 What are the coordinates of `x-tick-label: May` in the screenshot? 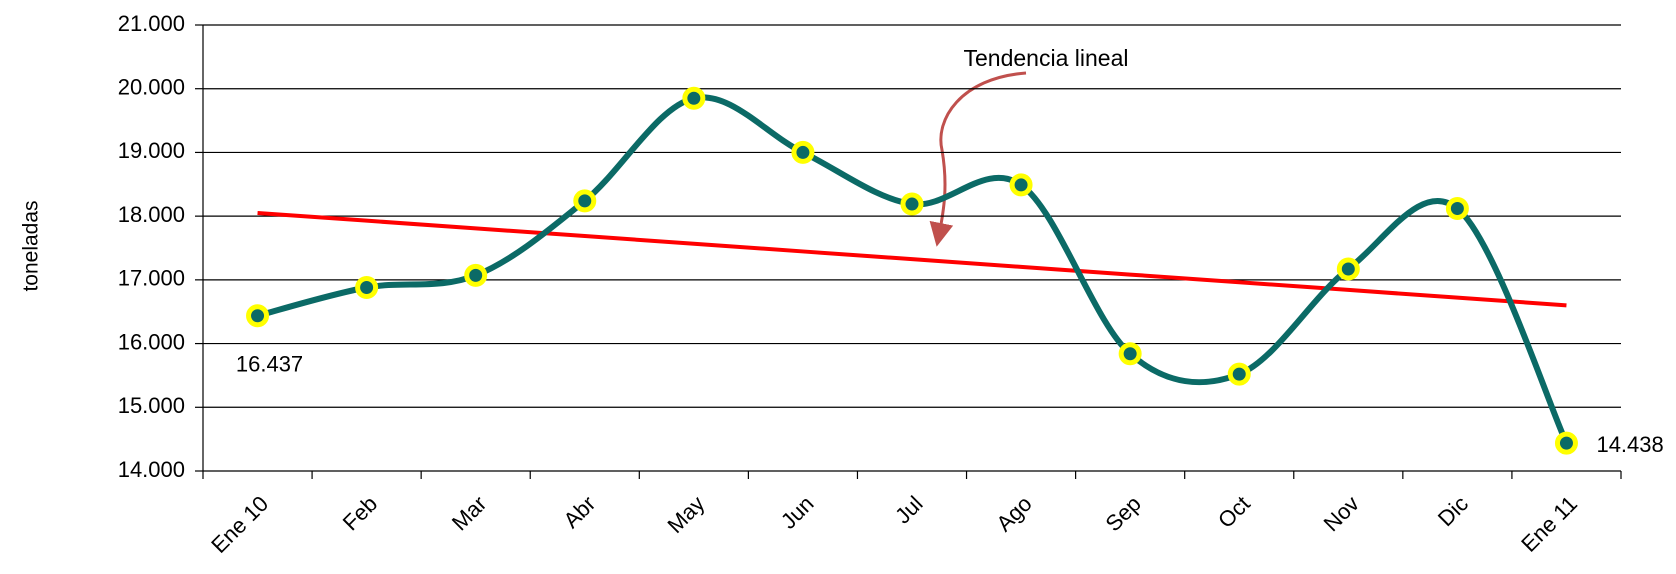 It's located at (685, 514).